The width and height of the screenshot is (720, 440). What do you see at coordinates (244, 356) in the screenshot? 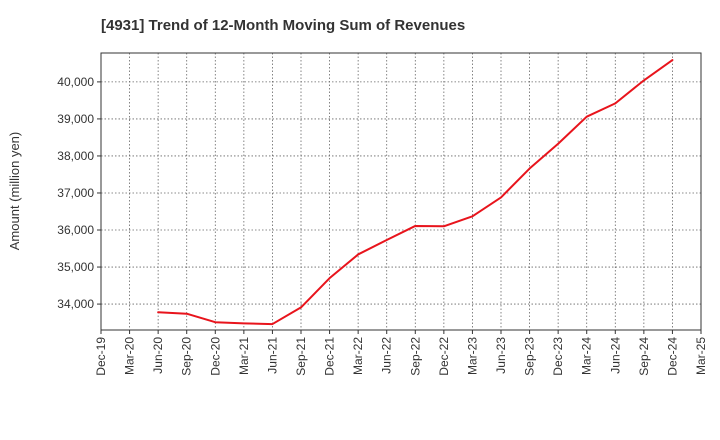
I see `x-tick-label: Mar-21` at bounding box center [244, 356].